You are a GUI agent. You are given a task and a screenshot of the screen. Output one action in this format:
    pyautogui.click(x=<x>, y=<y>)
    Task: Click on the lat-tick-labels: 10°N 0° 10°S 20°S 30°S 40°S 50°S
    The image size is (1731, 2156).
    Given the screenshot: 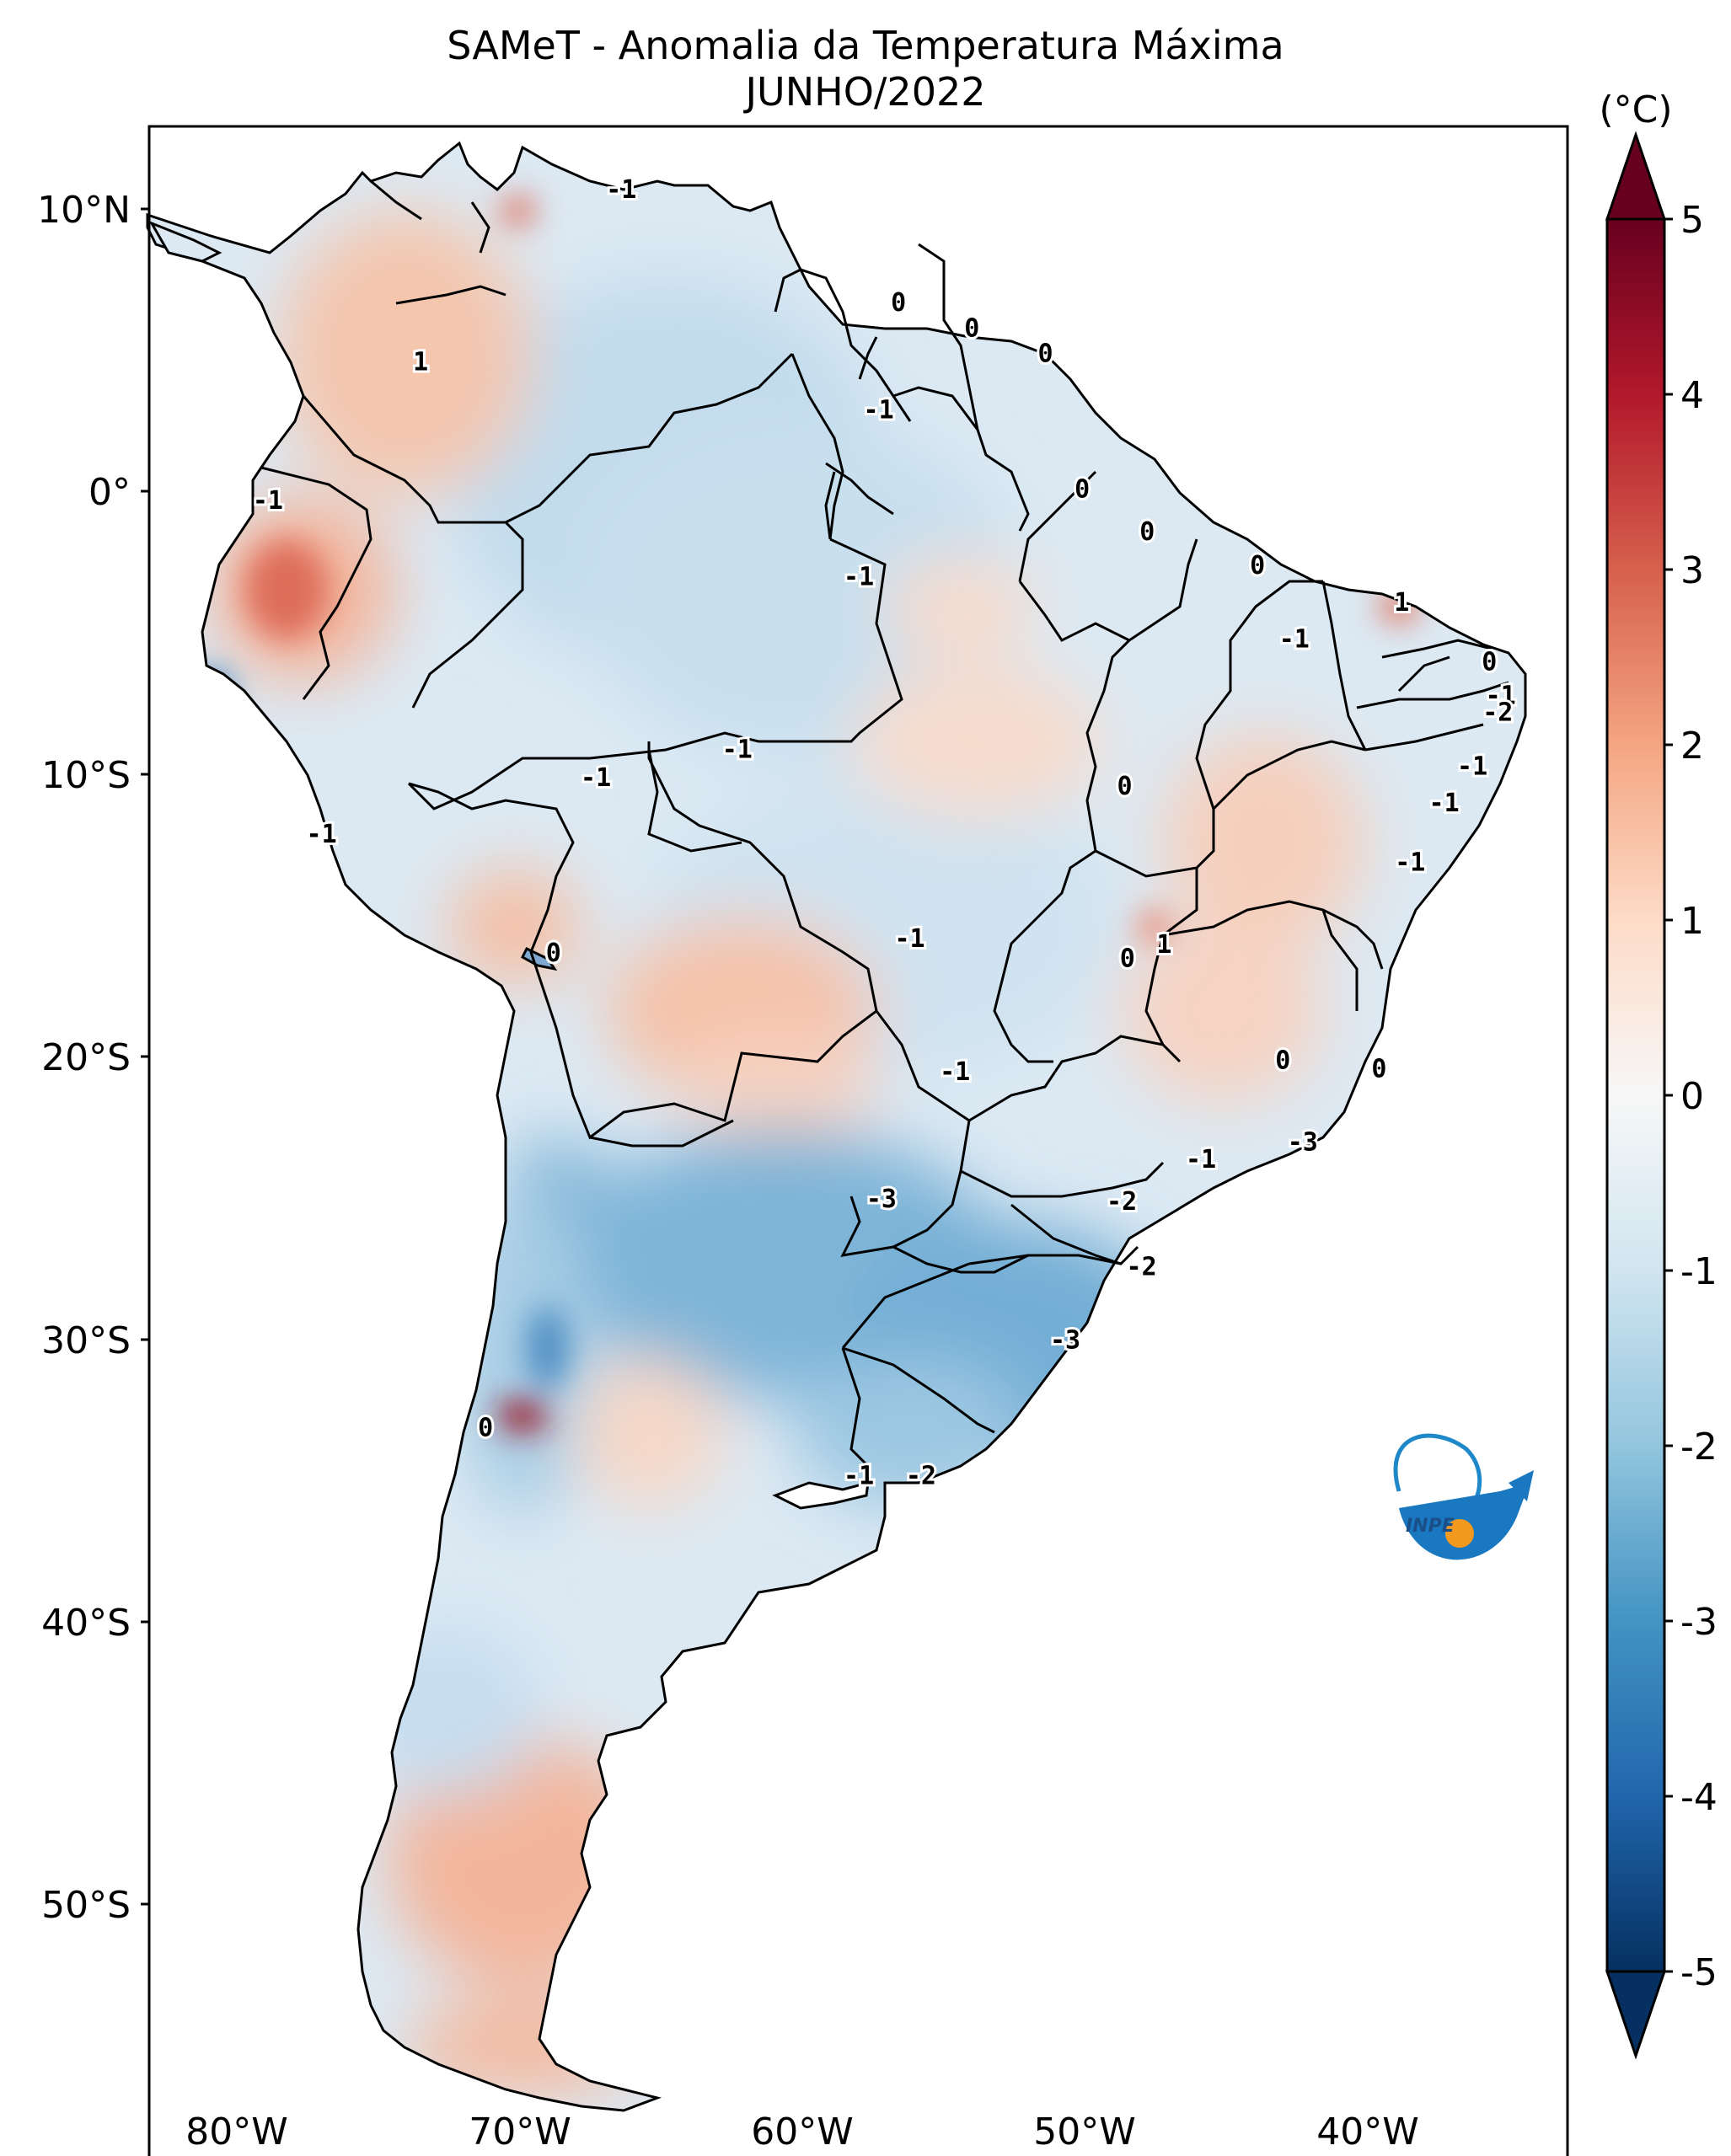 What is the action you would take?
    pyautogui.click(x=84, y=1058)
    